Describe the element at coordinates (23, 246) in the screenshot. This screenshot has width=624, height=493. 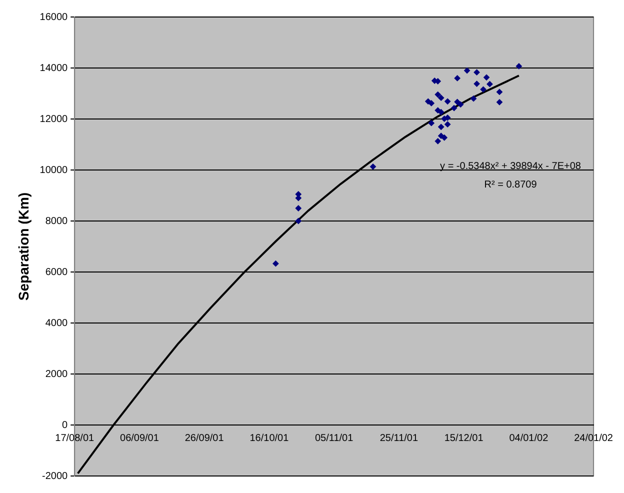
I see `y-axis-title: Separation (Km)` at that location.